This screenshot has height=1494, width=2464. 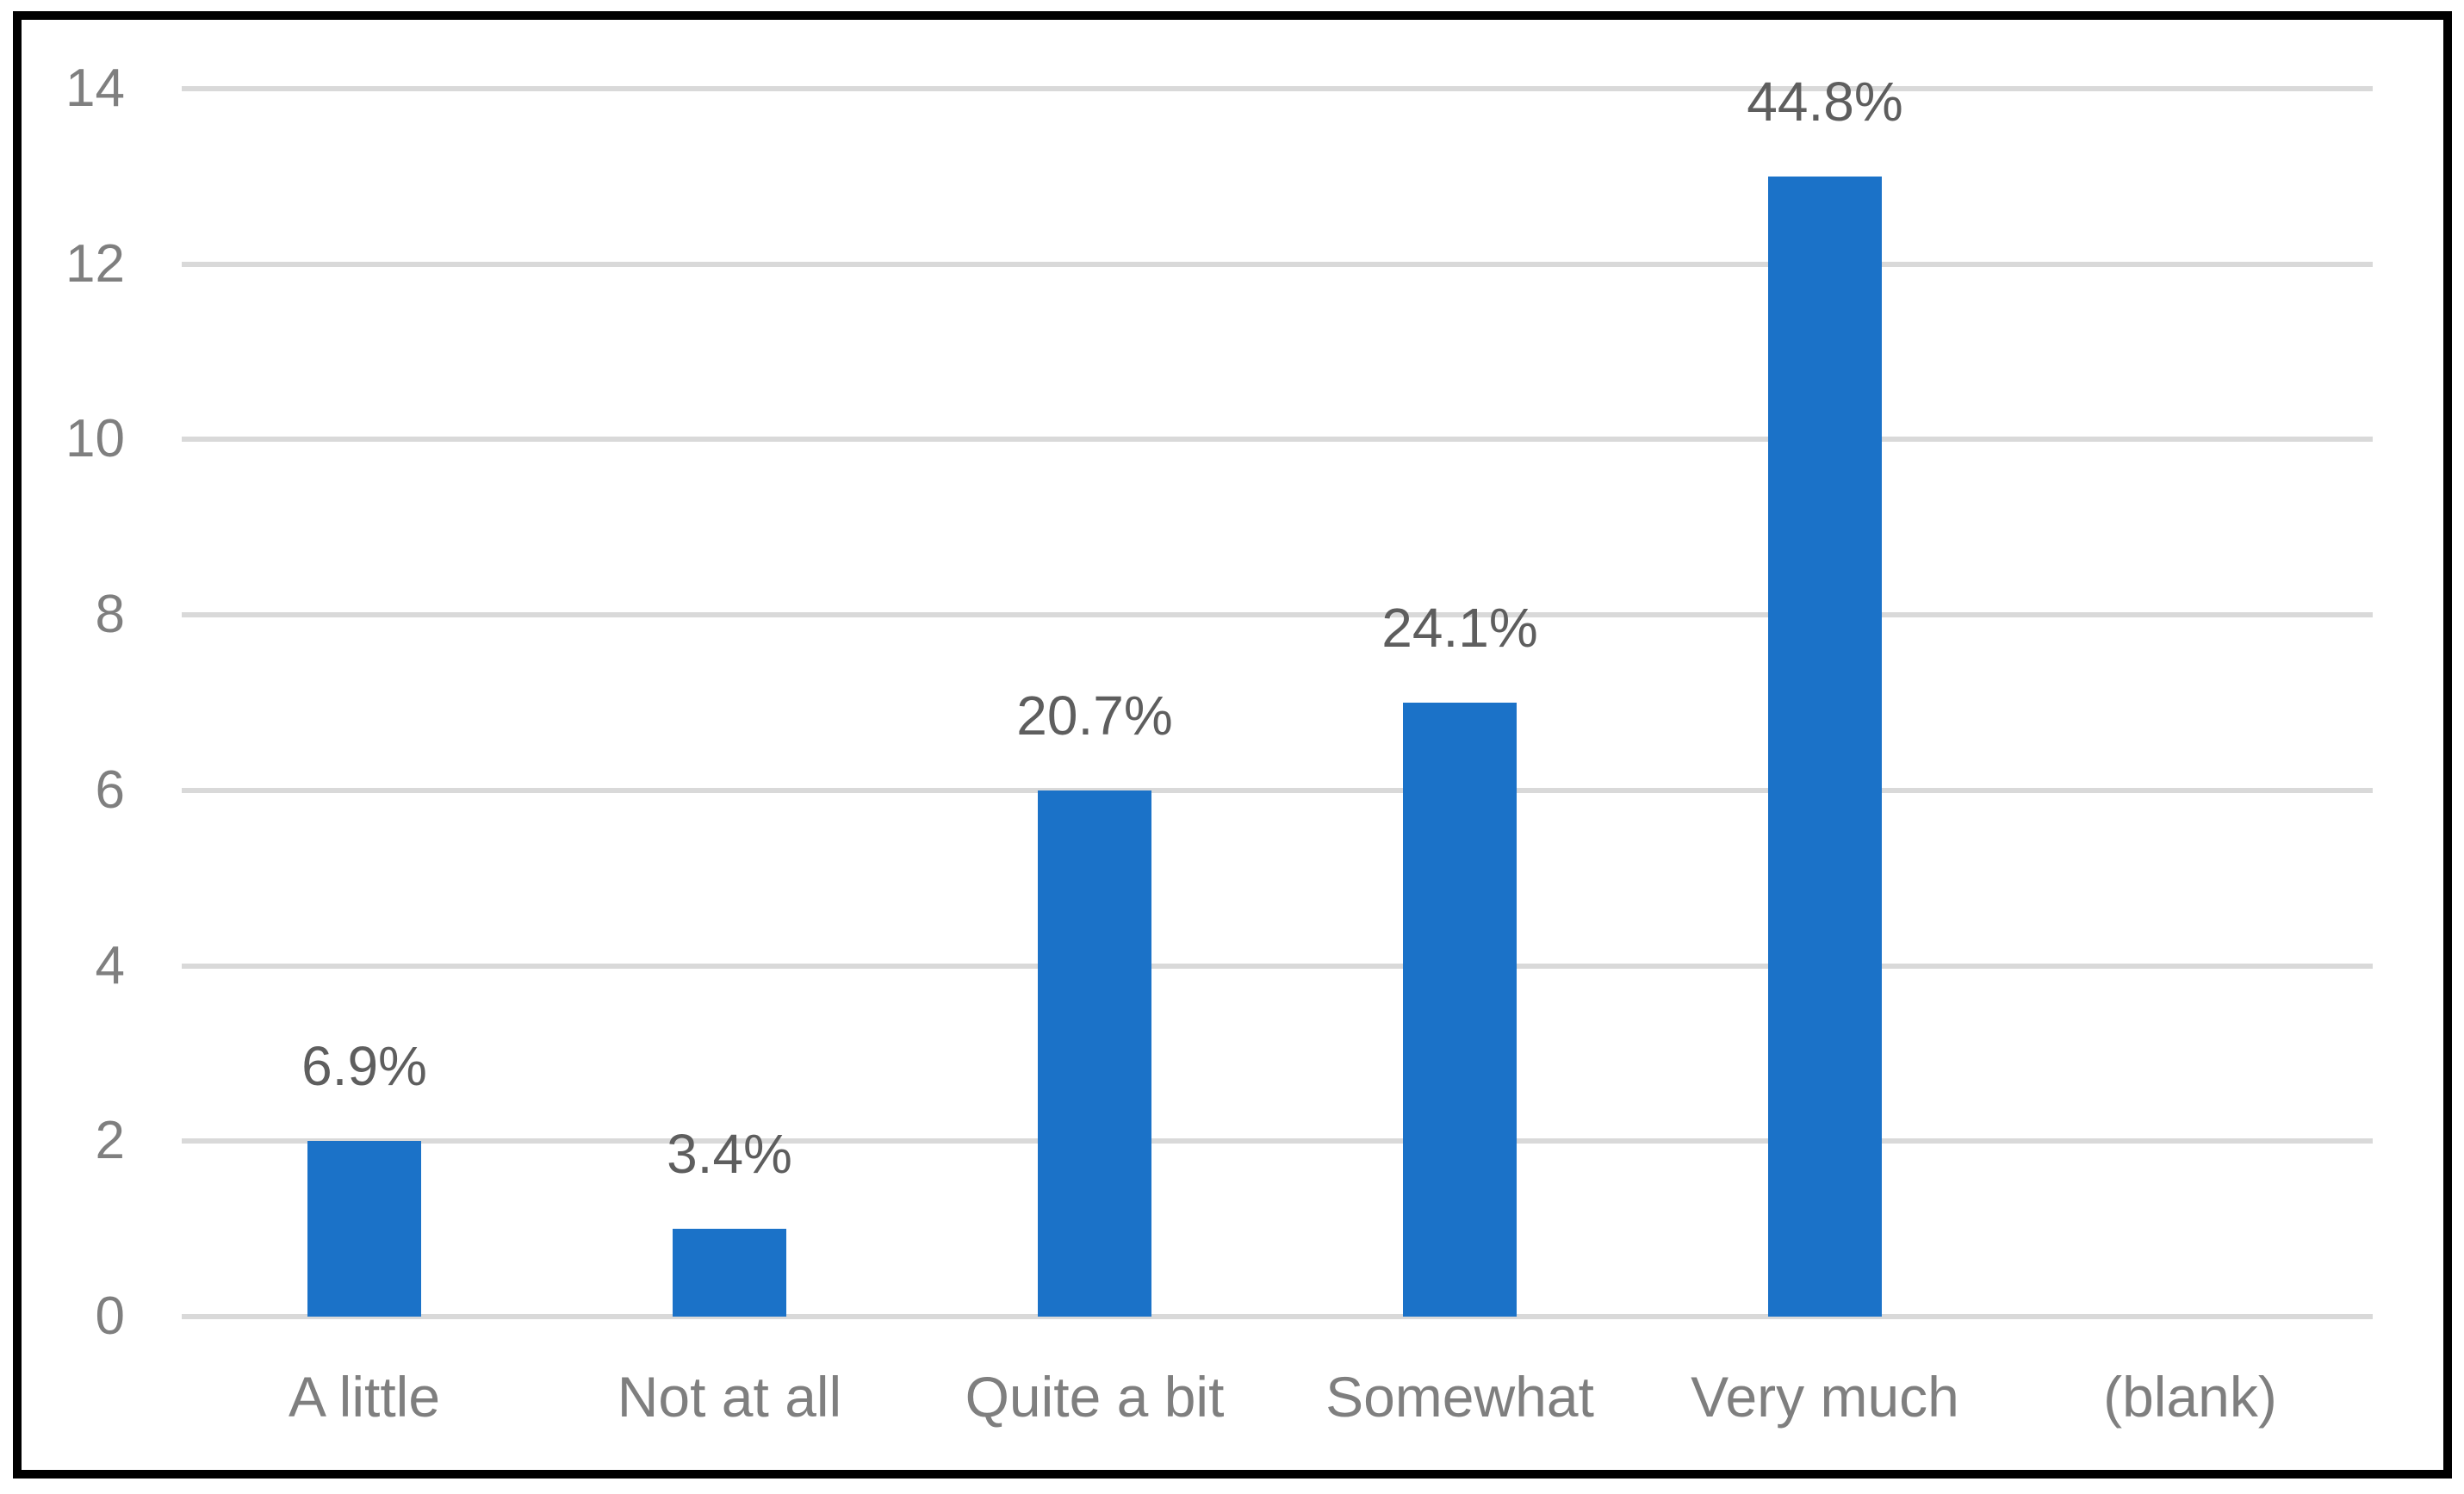 What do you see at coordinates (1277, 1141) in the screenshot?
I see `gridline-y2` at bounding box center [1277, 1141].